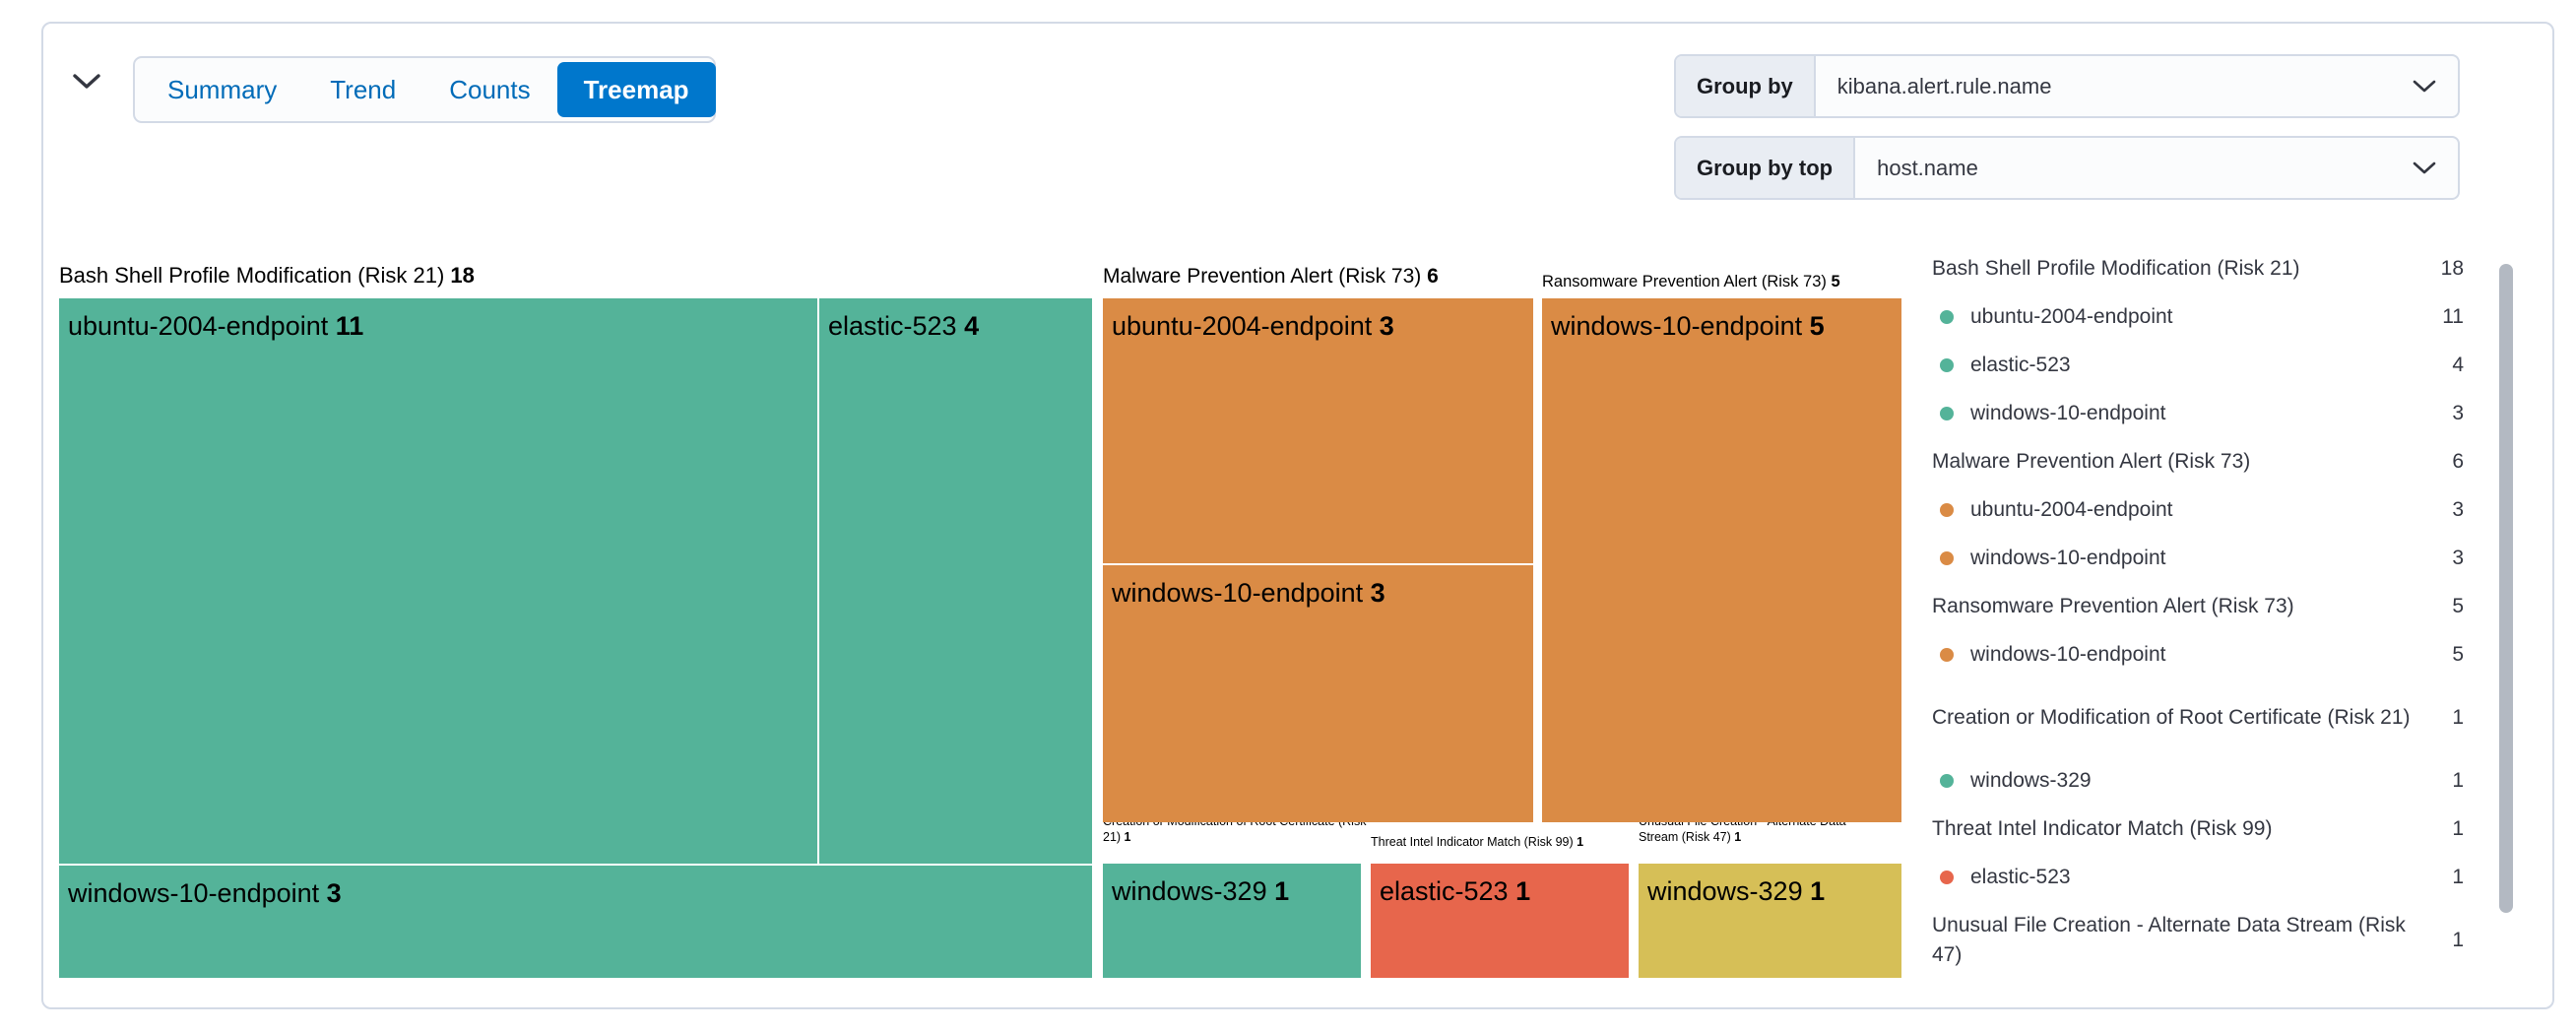 Image resolution: width=2576 pixels, height=1032 pixels. I want to click on legend-count: 6, so click(2458, 461).